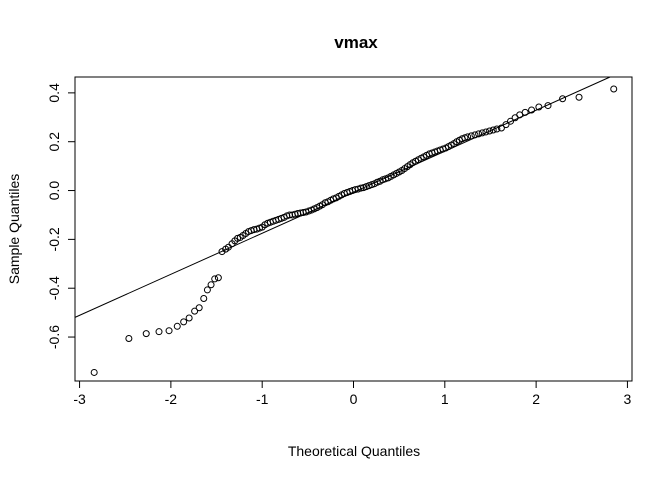  What do you see at coordinates (54, 337) in the screenshot?
I see `y-tick-label: -0.6` at bounding box center [54, 337].